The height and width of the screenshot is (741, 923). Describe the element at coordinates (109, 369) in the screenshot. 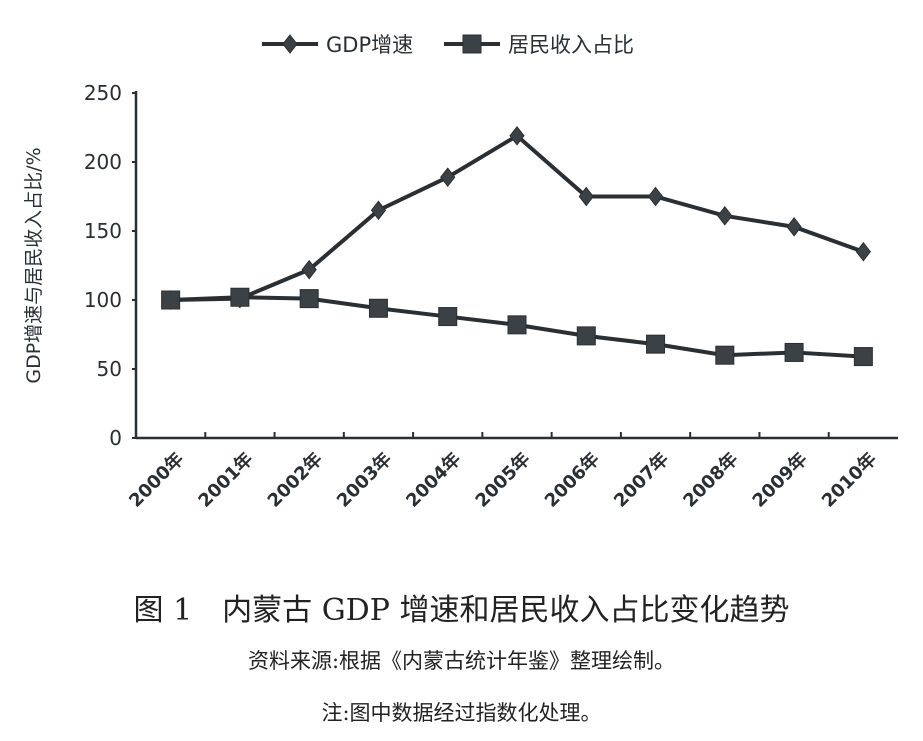

I see `y-tick-label: 50` at that location.